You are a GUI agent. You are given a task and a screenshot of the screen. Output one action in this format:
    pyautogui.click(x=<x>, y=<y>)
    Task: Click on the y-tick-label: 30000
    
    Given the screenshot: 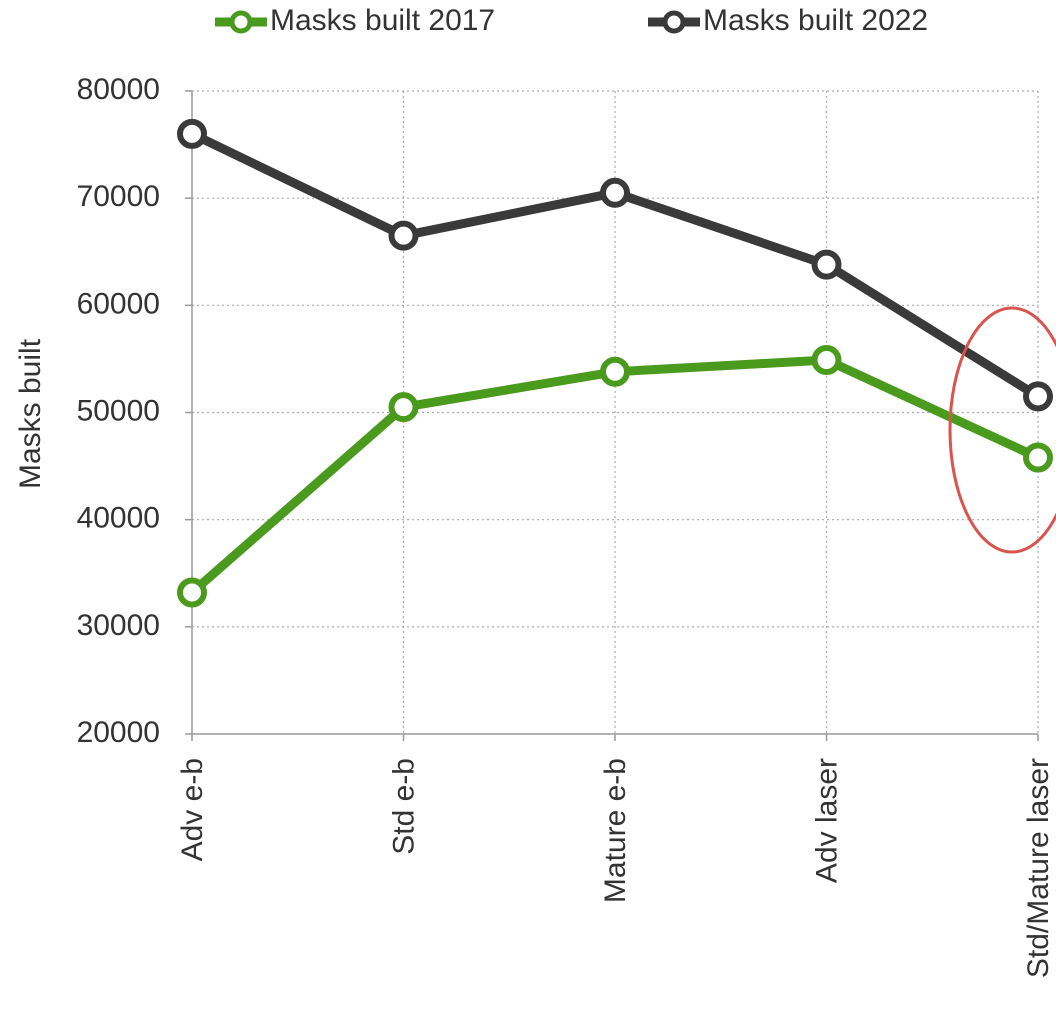 What is the action you would take?
    pyautogui.click(x=118, y=625)
    